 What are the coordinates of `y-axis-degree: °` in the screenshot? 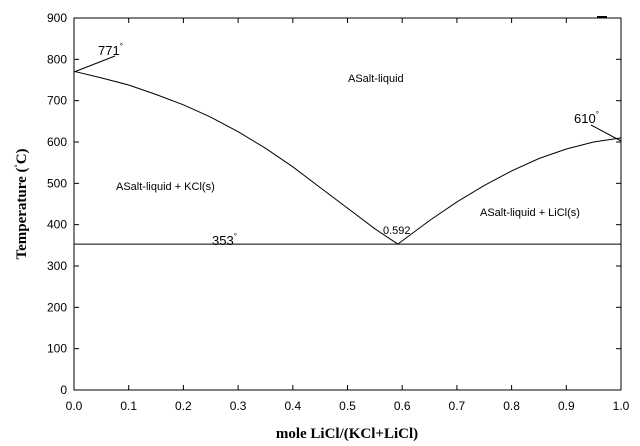 It's located at (17, 165).